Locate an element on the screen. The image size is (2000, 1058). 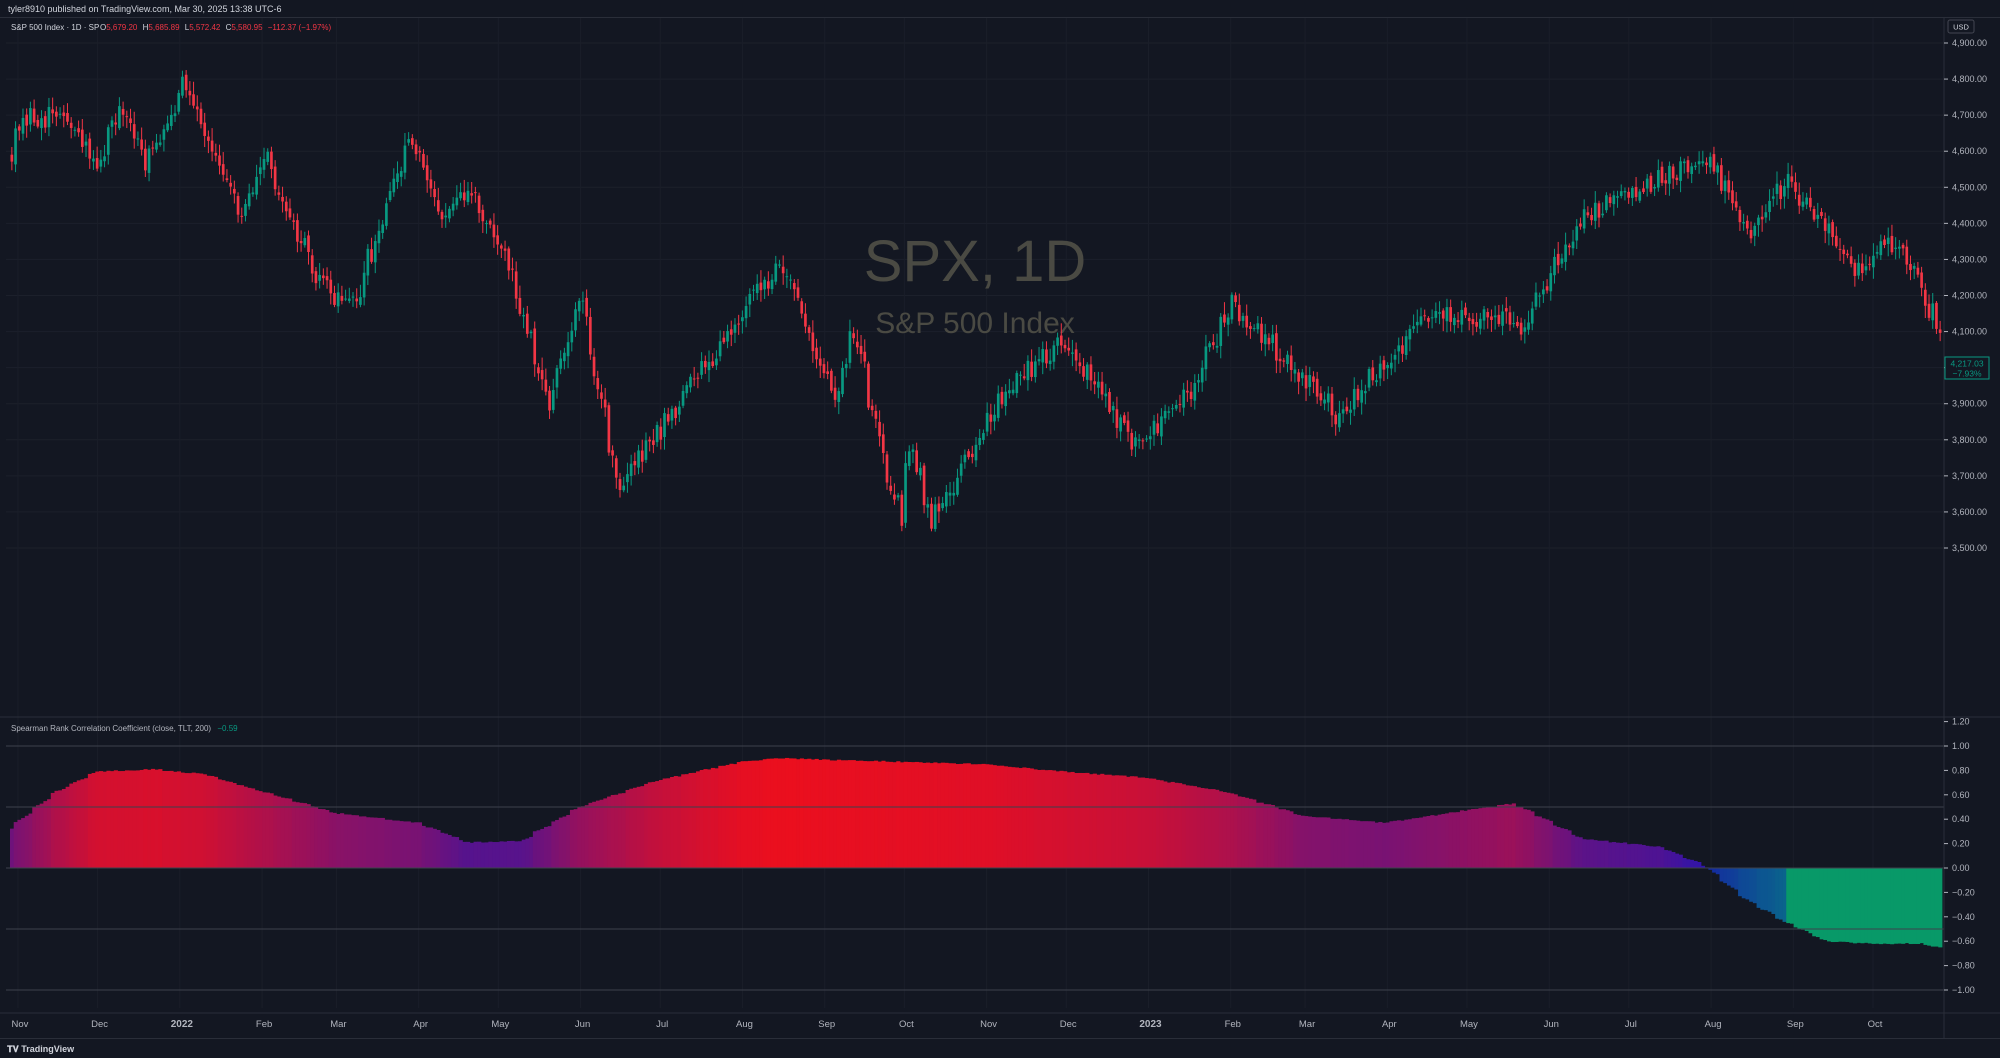
indicator-tick-label: 1.20 is located at coordinates (1961, 722).